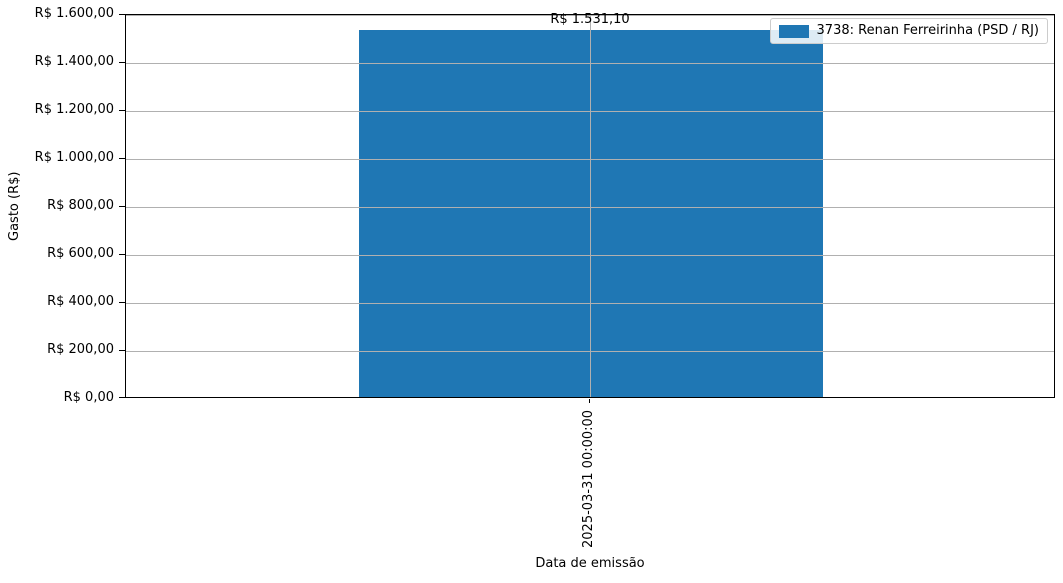 Image resolution: width=1063 pixels, height=583 pixels. What do you see at coordinates (590, 563) in the screenshot?
I see `x-axis-title: Data de emissão` at bounding box center [590, 563].